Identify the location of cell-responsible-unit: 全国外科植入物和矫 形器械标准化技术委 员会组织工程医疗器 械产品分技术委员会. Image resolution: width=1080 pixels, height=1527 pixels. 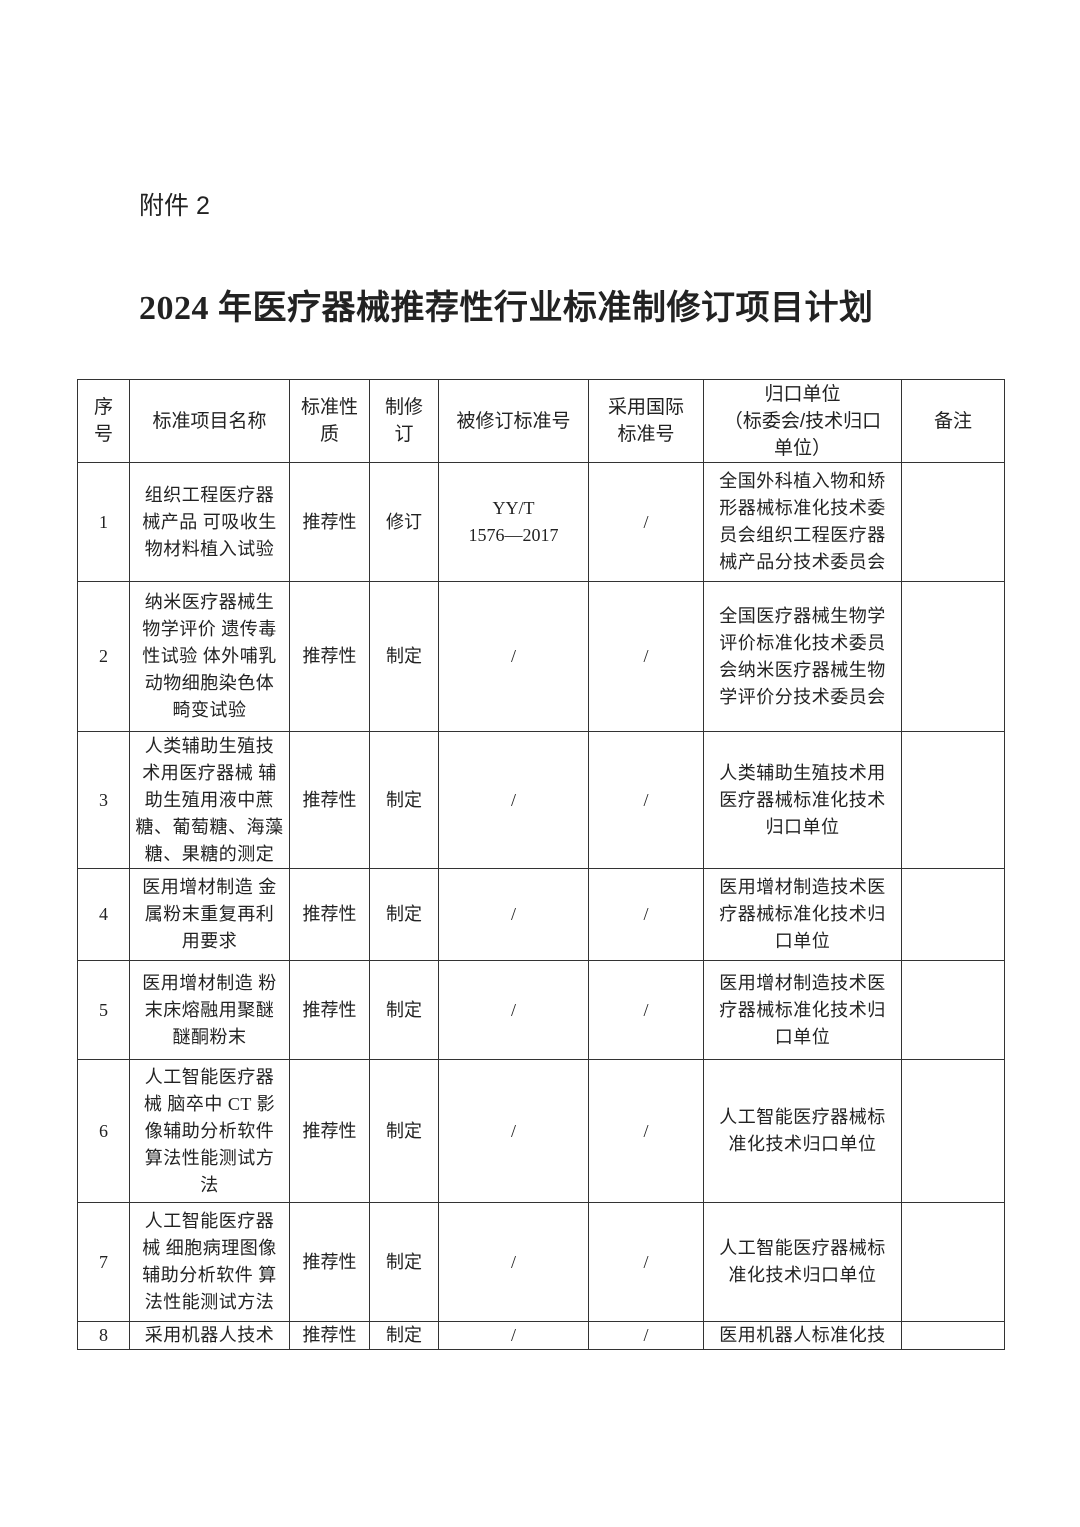
(802, 522).